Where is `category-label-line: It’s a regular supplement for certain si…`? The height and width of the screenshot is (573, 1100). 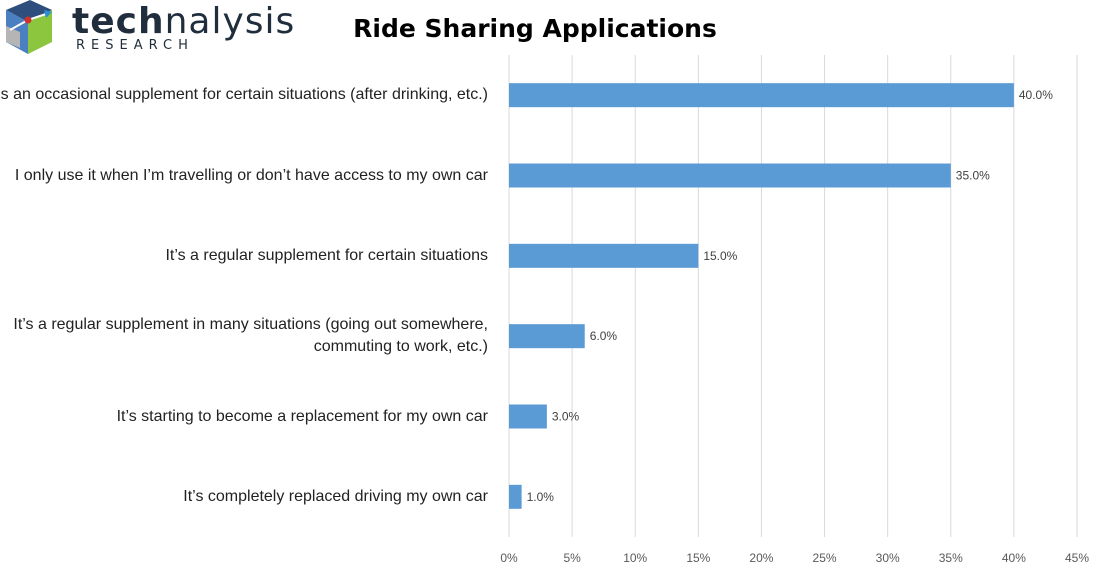 category-label-line: It’s a regular supplement for certain si… is located at coordinates (326, 255).